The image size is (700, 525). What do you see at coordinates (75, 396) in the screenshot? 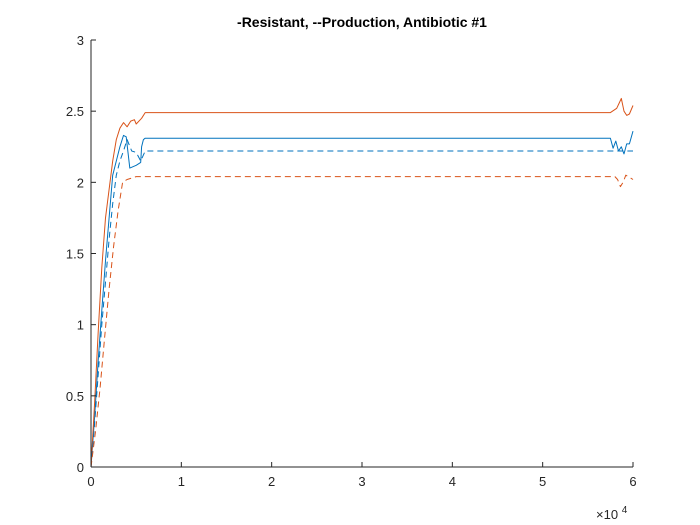
I see `y-tick-label: 0.5` at bounding box center [75, 396].